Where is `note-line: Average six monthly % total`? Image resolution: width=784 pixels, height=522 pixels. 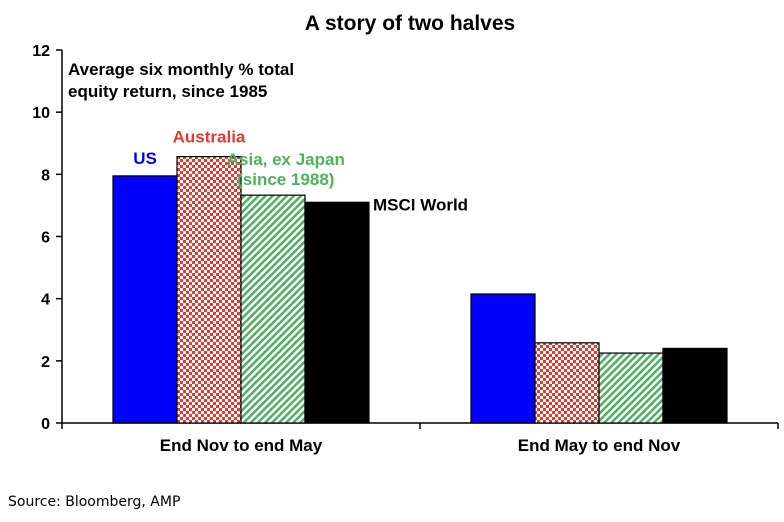
note-line: Average six monthly % total is located at coordinates (181, 69).